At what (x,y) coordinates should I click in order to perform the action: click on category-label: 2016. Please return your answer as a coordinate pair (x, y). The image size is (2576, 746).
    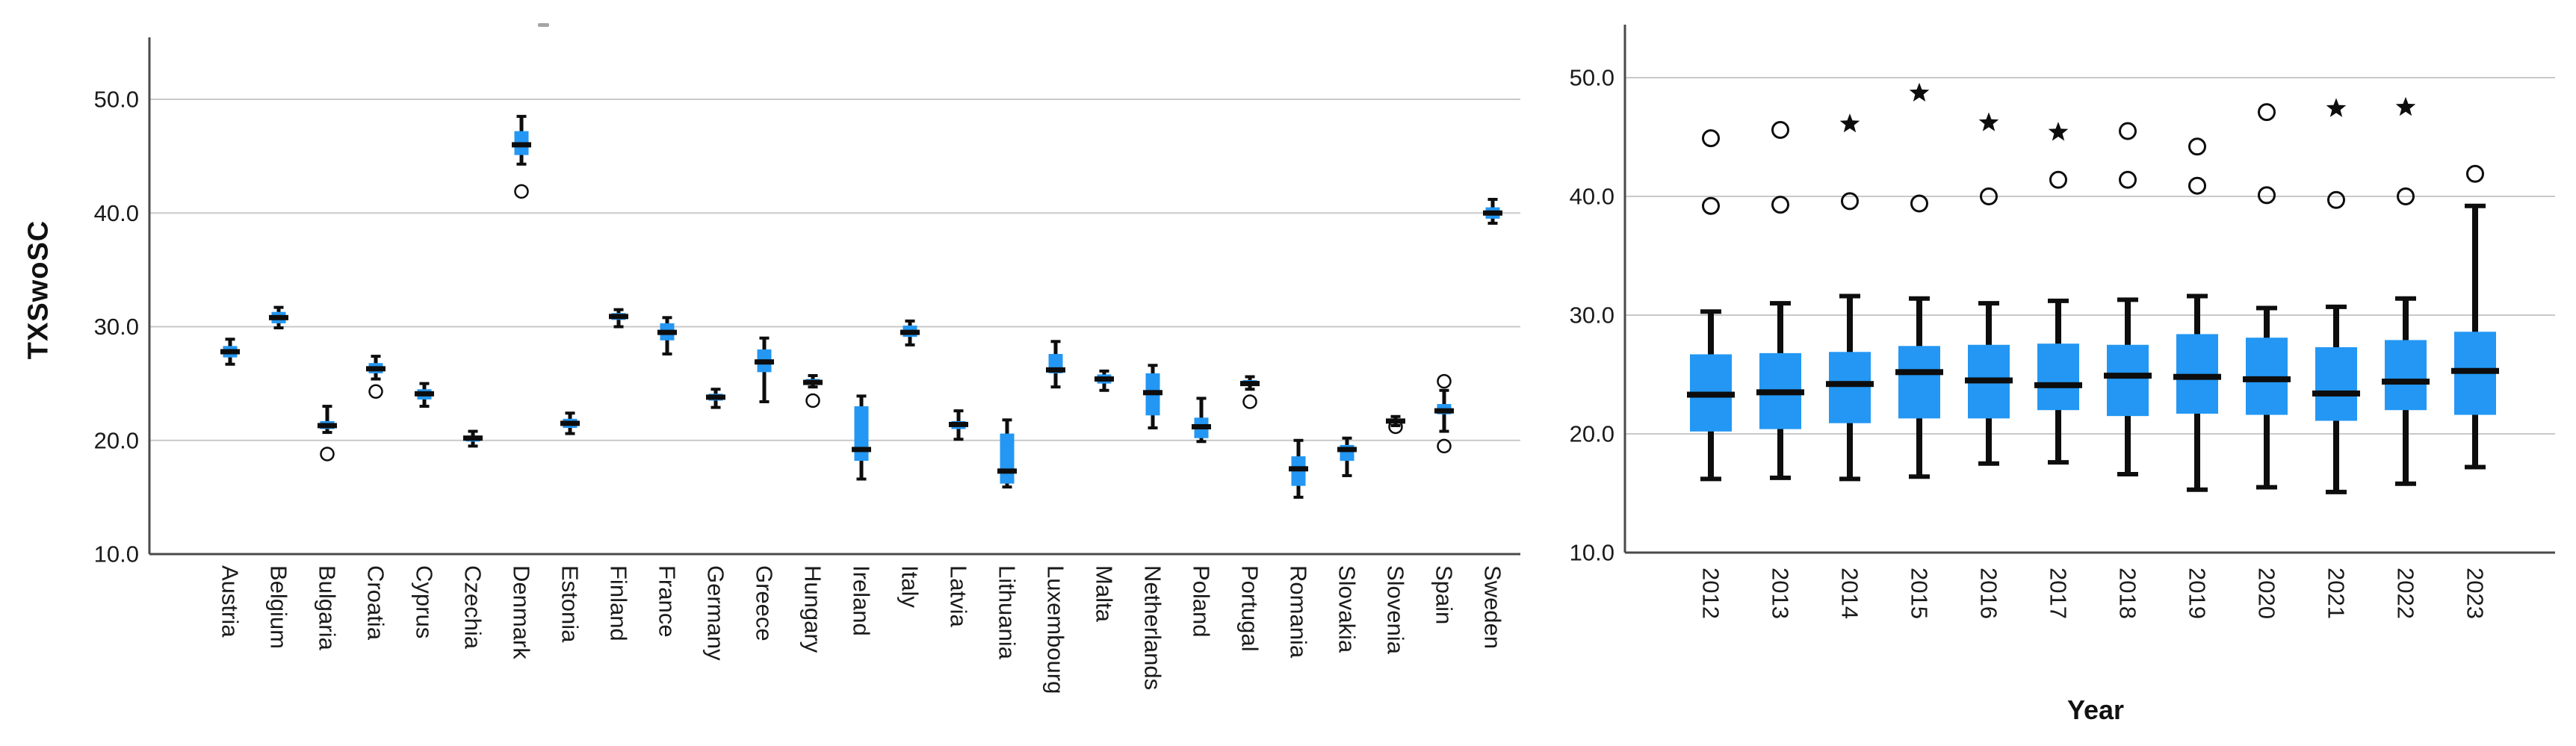
    Looking at the image, I should click on (1989, 593).